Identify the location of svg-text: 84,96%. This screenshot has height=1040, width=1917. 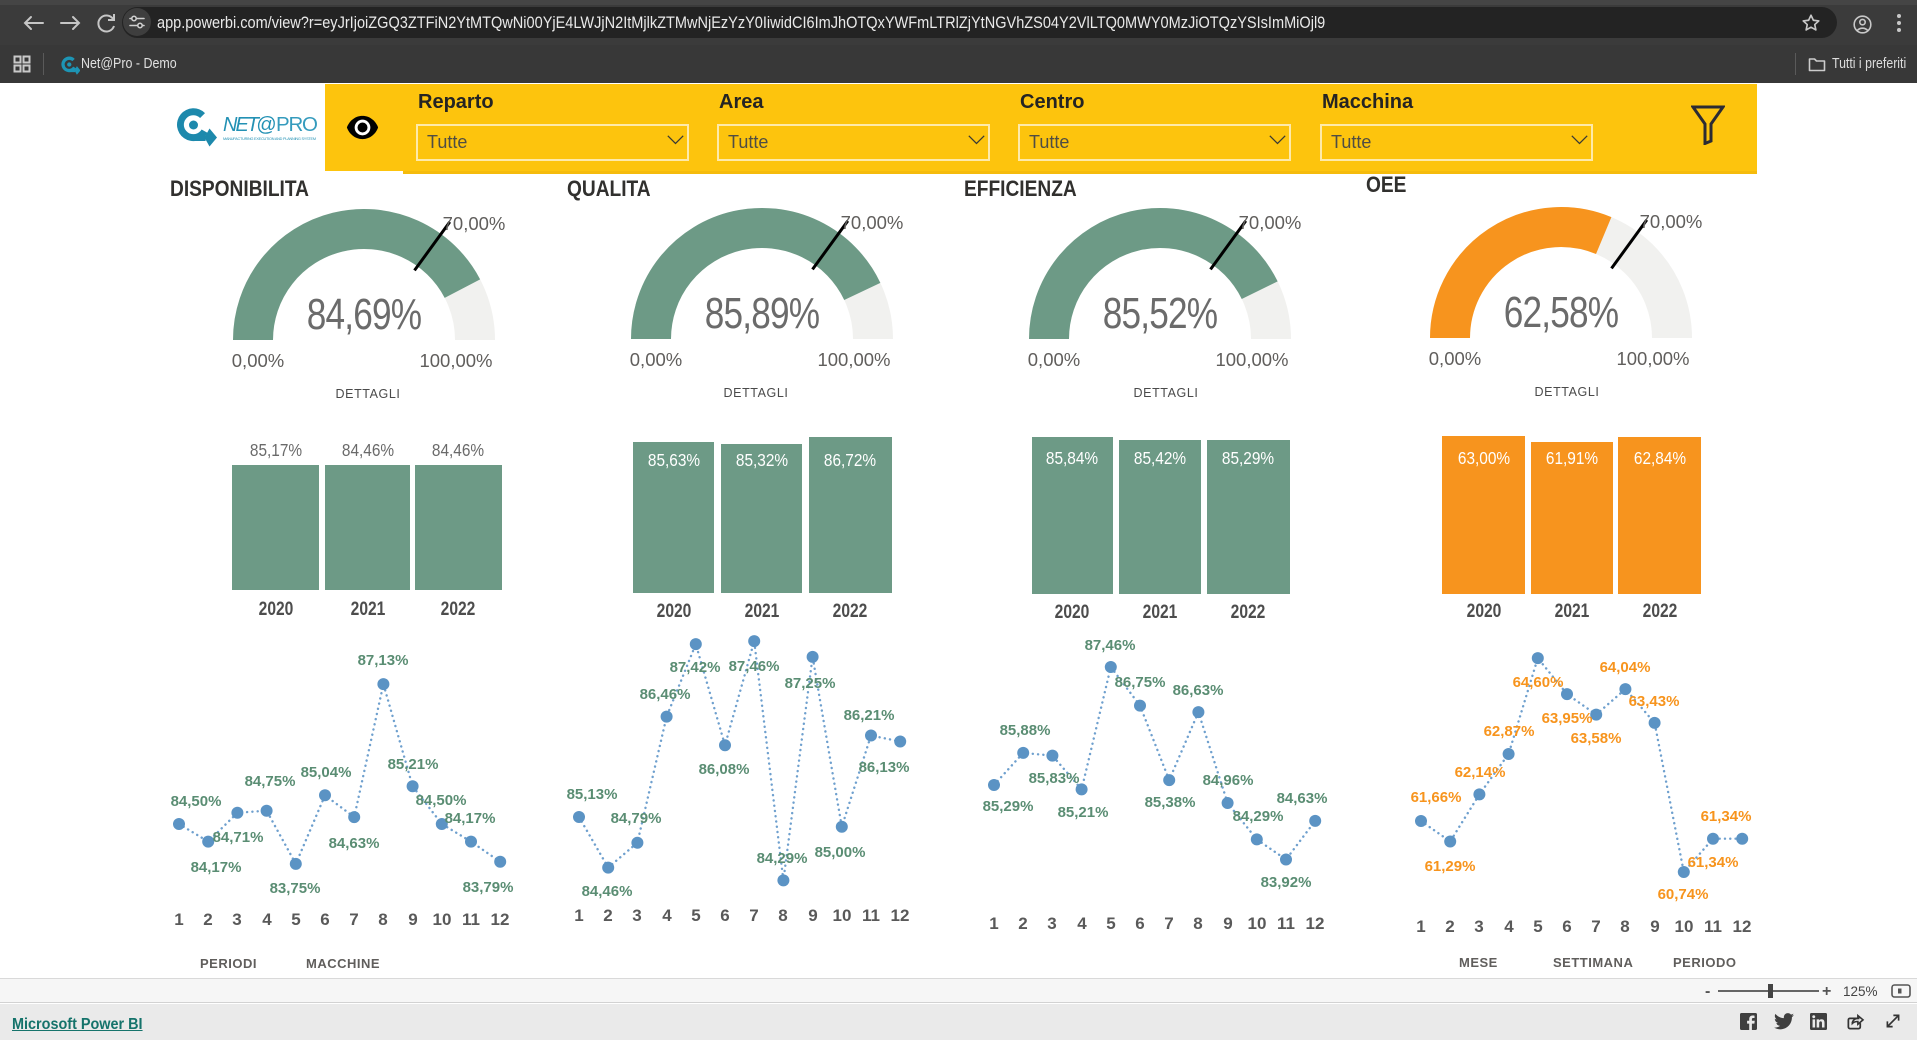
(1228, 780).